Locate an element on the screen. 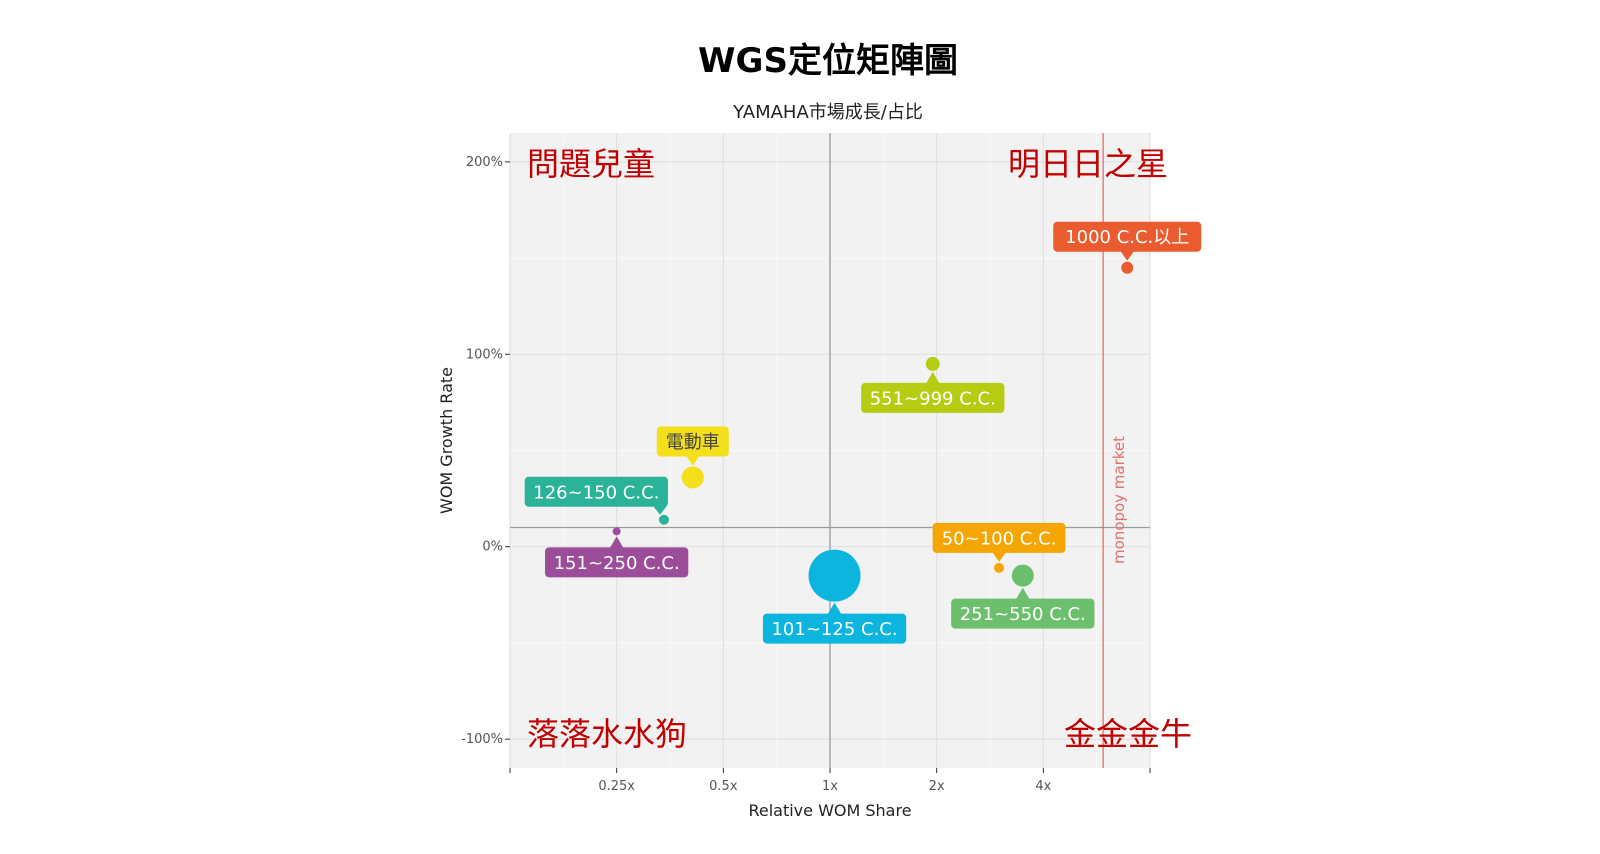 This screenshot has height=854, width=1600. data-label: 1000 C.C.以上 is located at coordinates (1127, 237).